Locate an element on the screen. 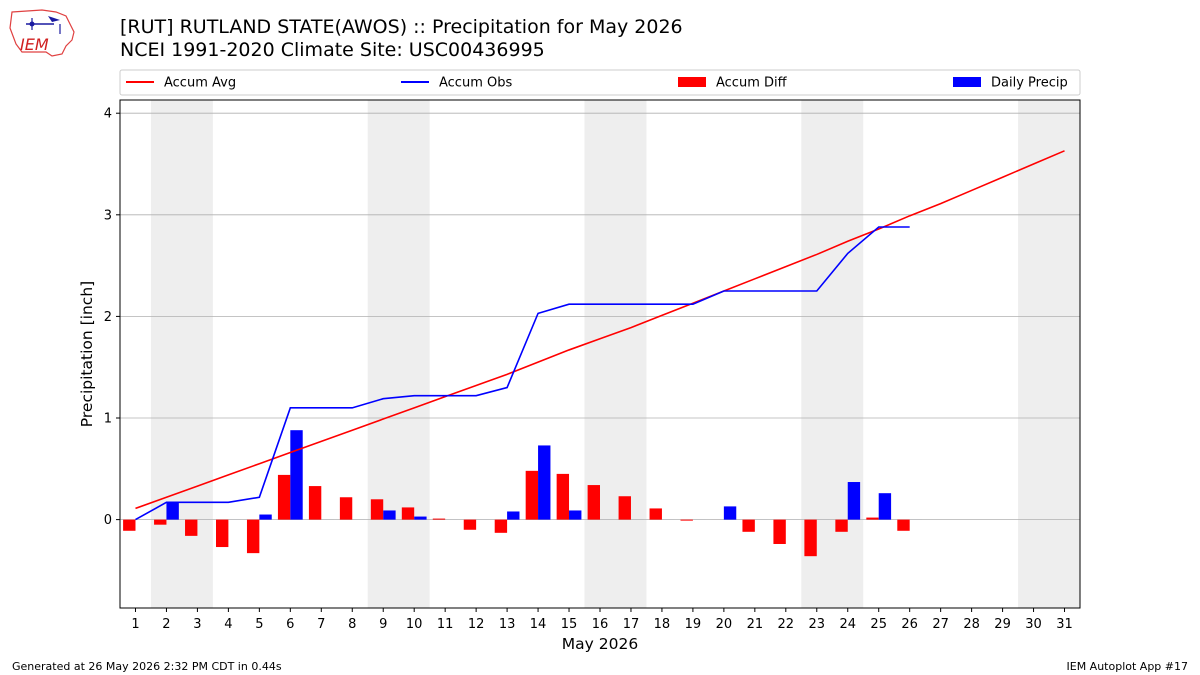 The image size is (1200, 675). logo-text: IEM is located at coordinates (34, 44).